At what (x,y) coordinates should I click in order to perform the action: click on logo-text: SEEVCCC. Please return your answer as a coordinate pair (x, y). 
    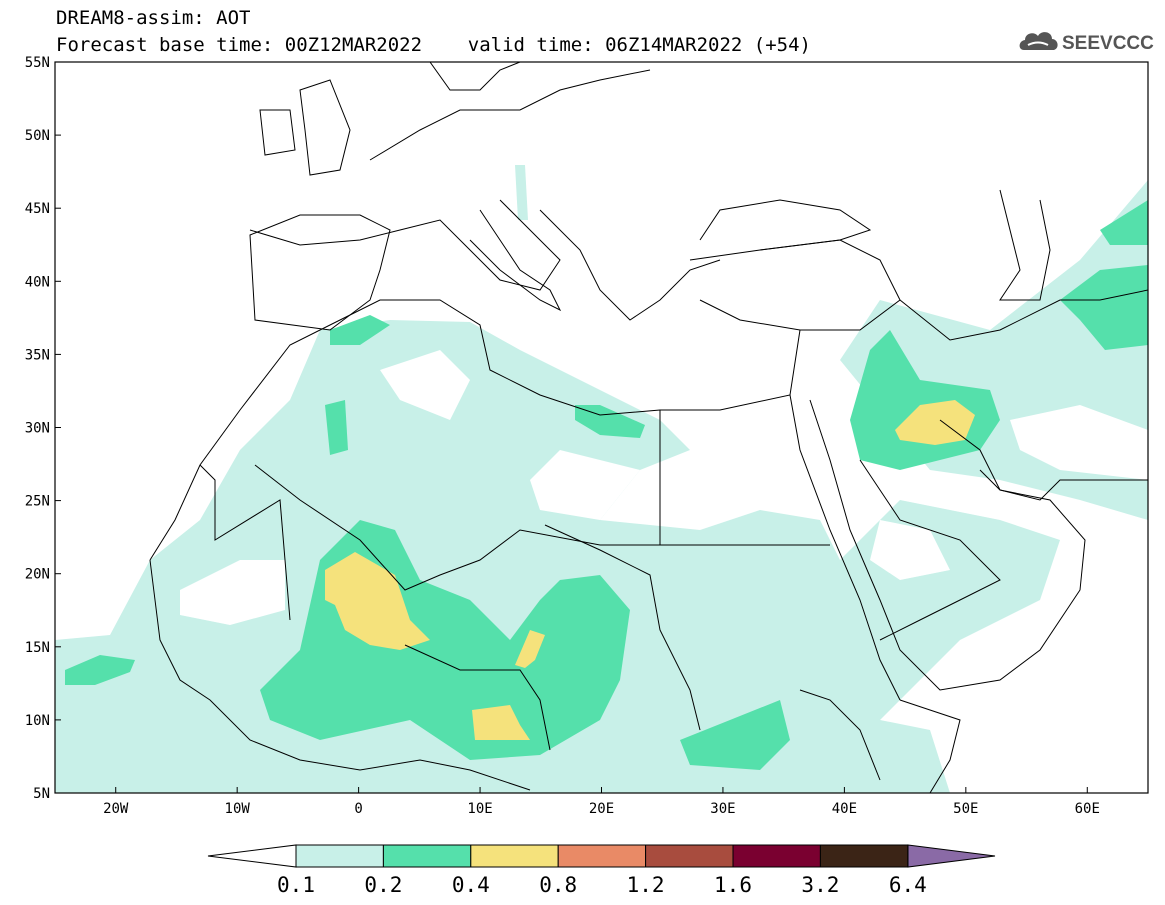
    Looking at the image, I should click on (1108, 43).